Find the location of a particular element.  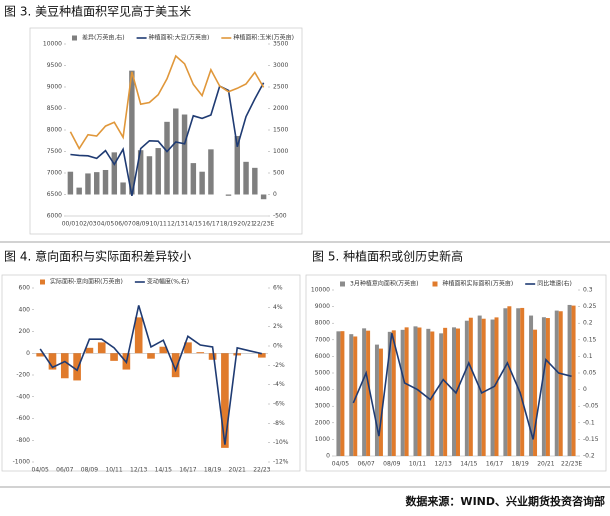

y-tick-label: 200 is located at coordinates (25, 331).